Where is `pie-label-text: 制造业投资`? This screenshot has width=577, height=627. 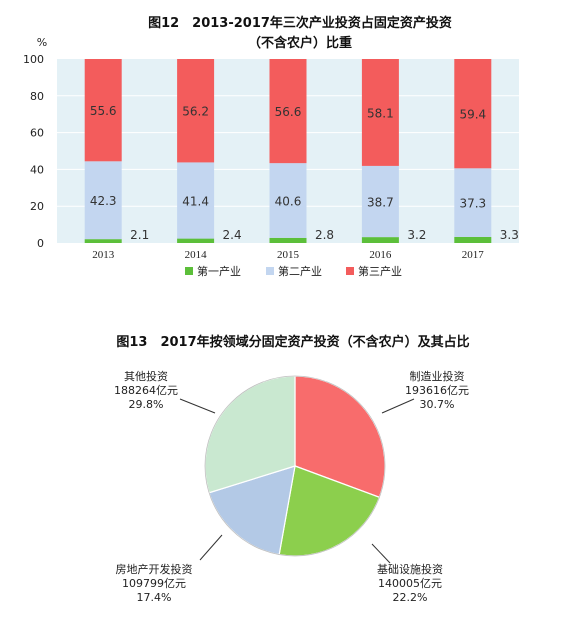 pie-label-text: 制造业投资 is located at coordinates (437, 376).